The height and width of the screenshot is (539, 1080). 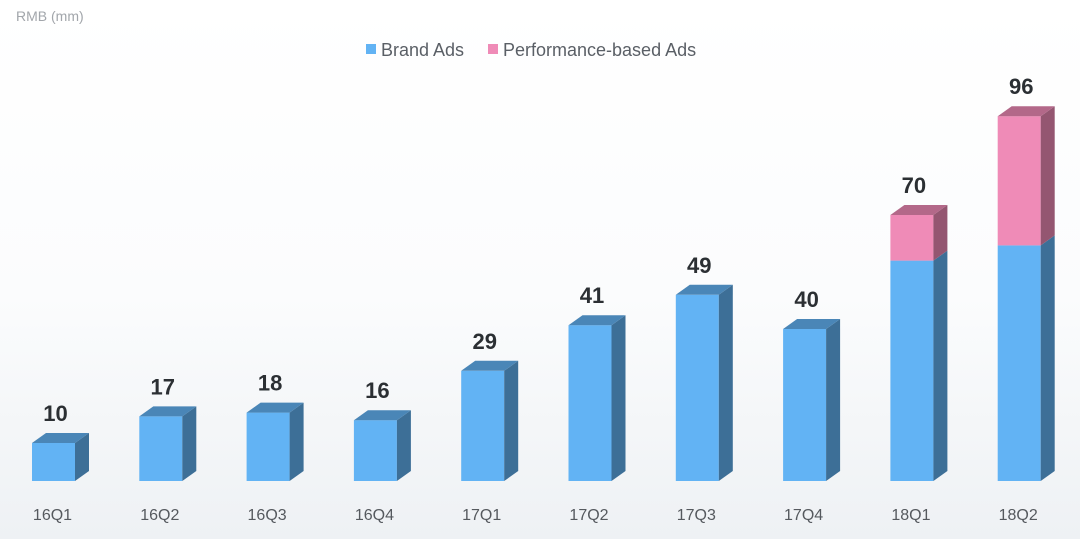 I want to click on bar-top-18Q1, so click(x=919, y=210).